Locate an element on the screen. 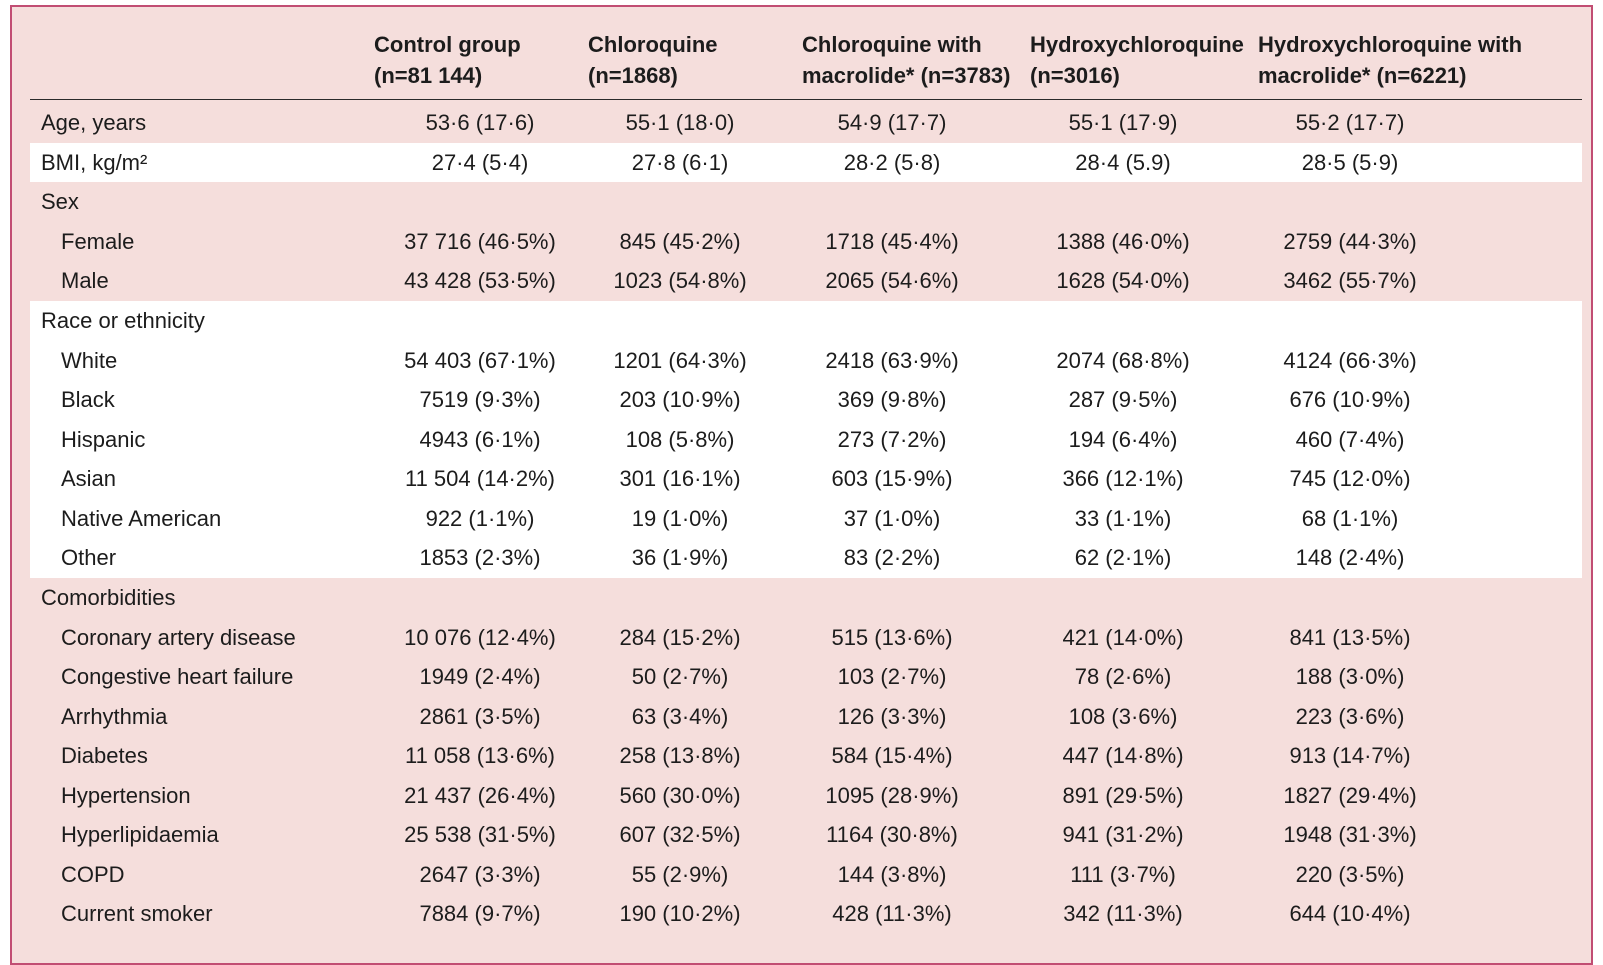  table-cell: 287 (9·5%) is located at coordinates (1123, 399).